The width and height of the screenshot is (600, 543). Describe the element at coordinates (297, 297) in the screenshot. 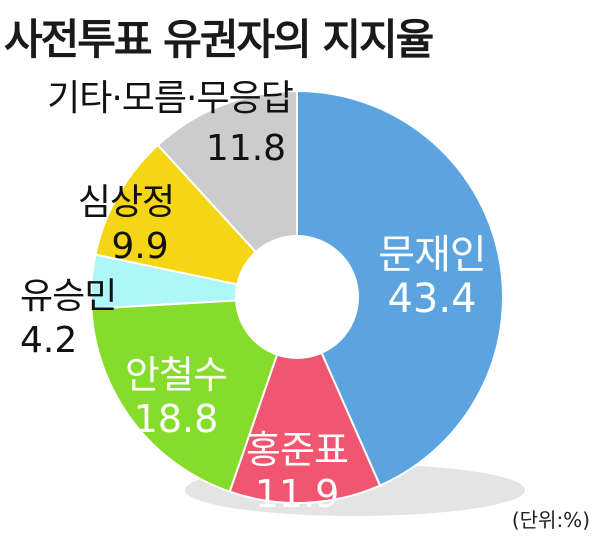

I see `donut-hole` at that location.